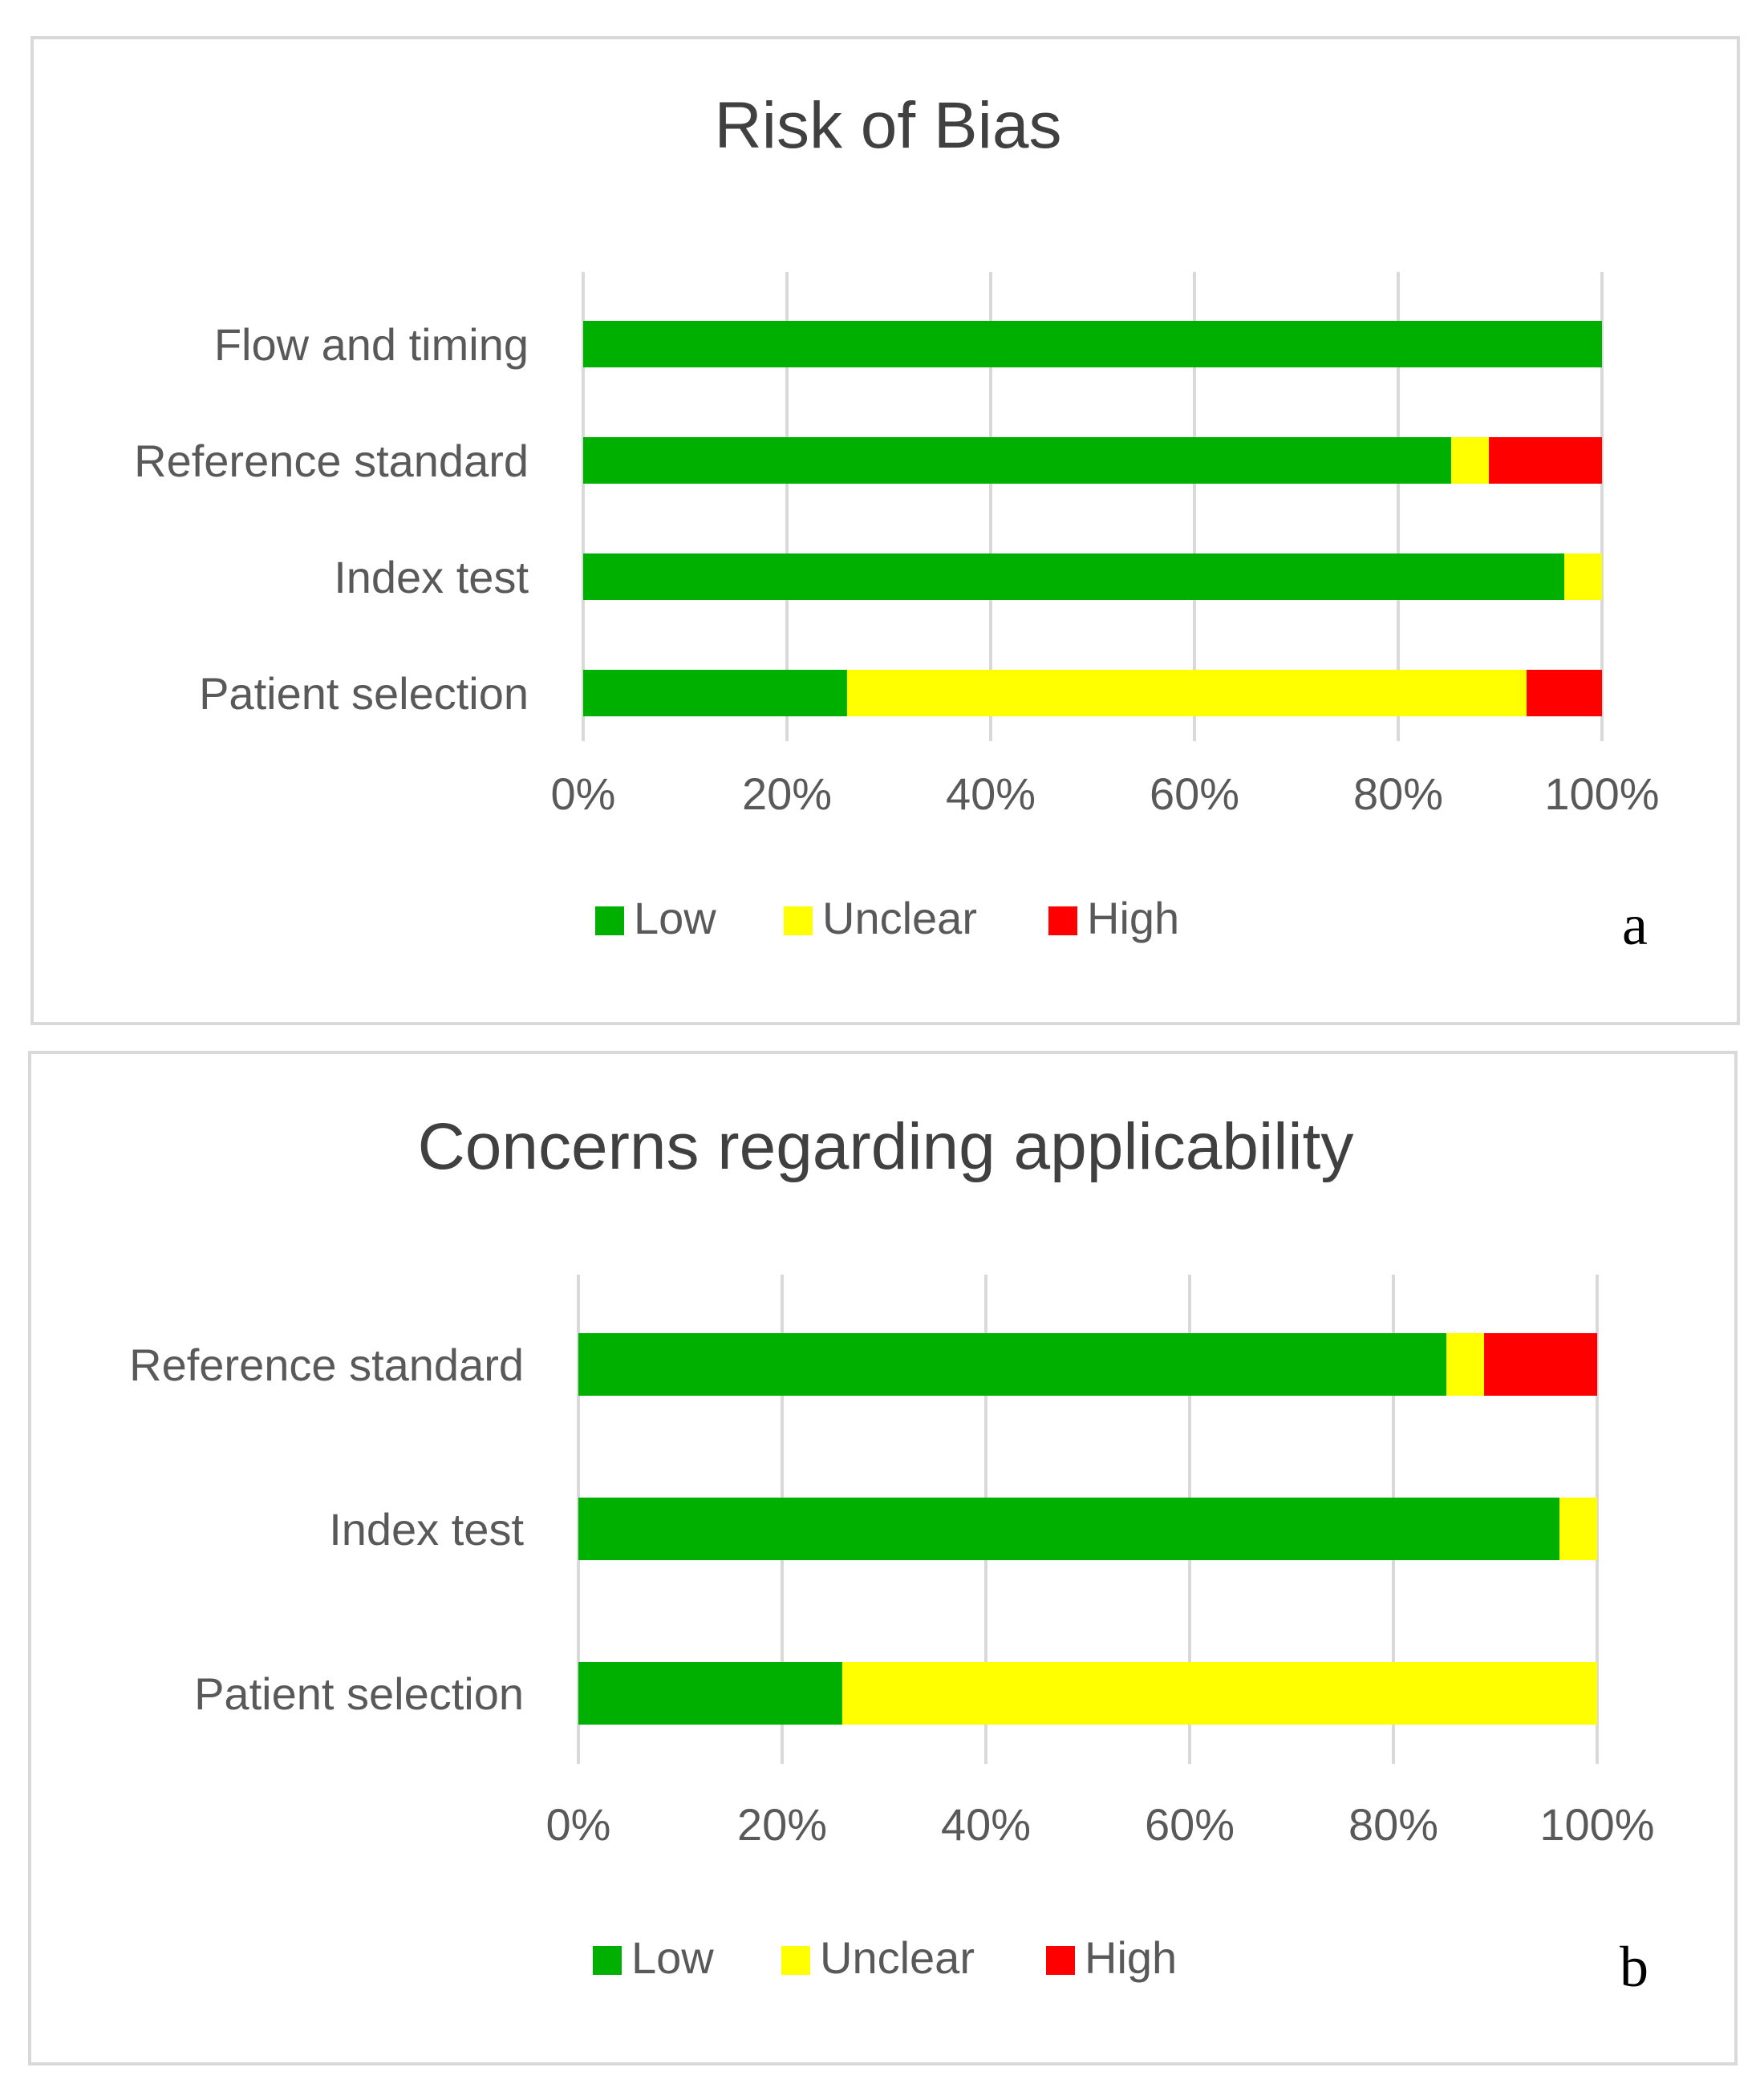  Describe the element at coordinates (1635, 925) in the screenshot. I see `panel-label: a` at that location.